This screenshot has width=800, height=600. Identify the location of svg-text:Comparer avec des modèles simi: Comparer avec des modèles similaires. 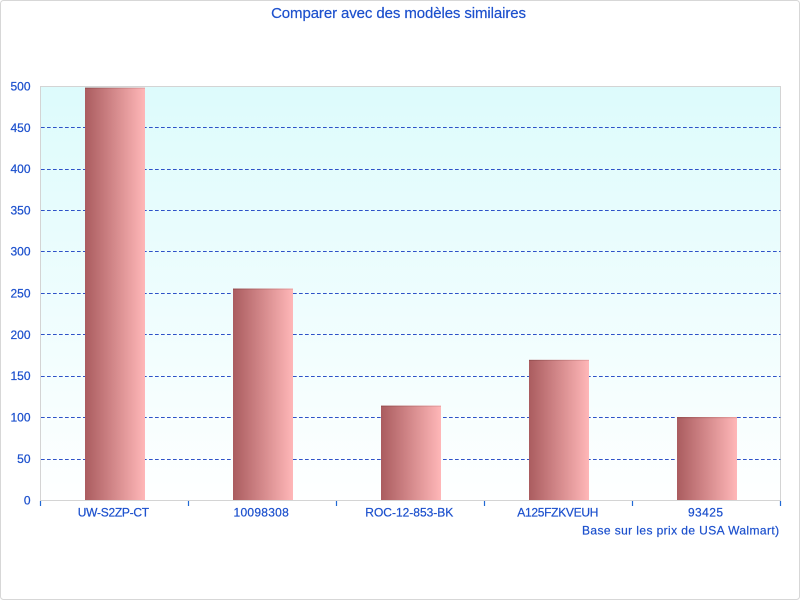
(398, 13).